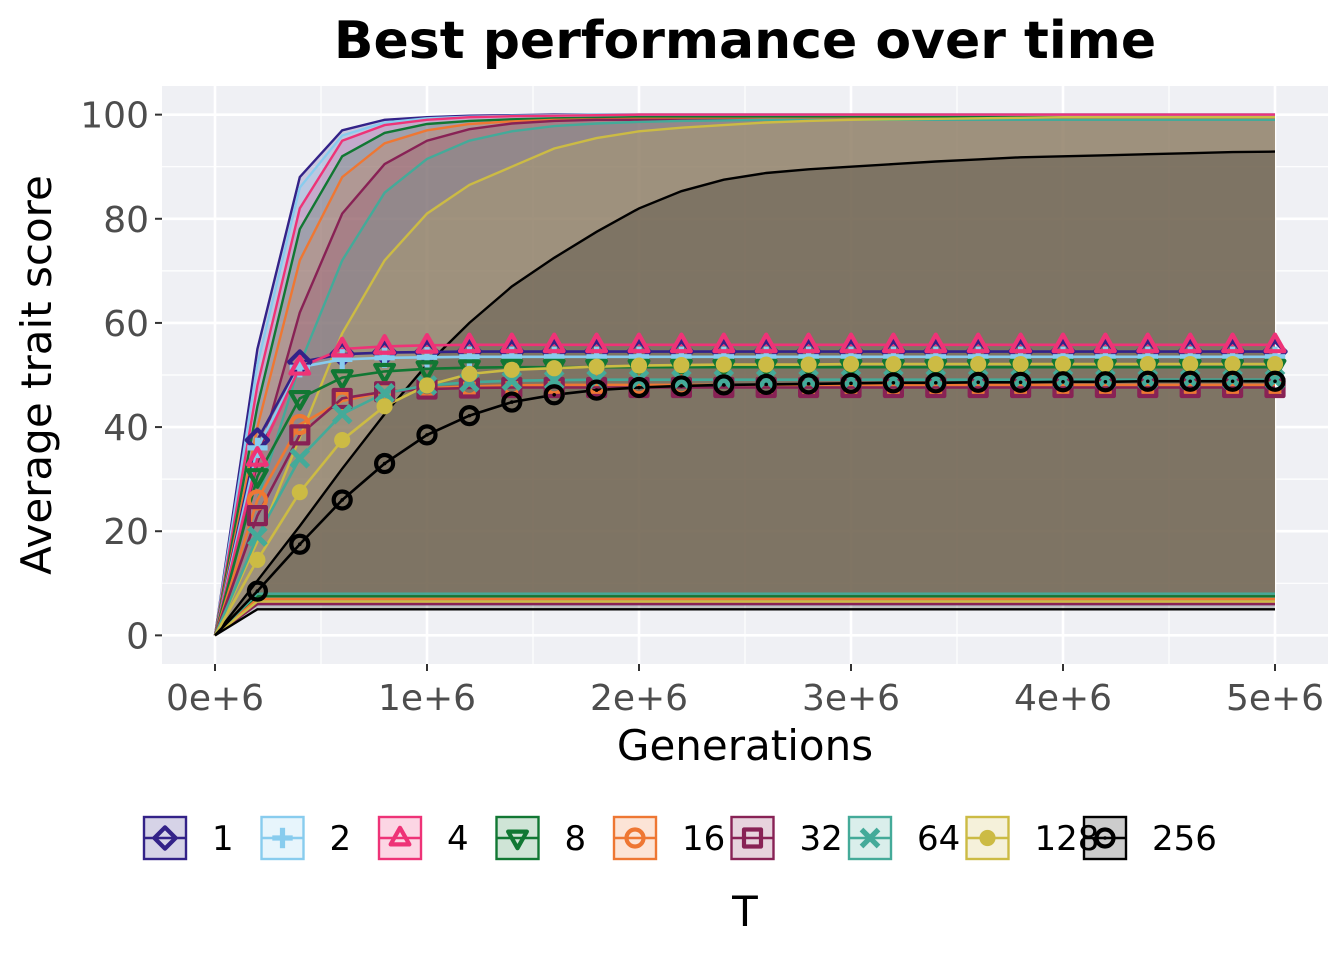 The width and height of the screenshot is (1344, 960). What do you see at coordinates (126, 532) in the screenshot?
I see `y-tick-label: 20` at bounding box center [126, 532].